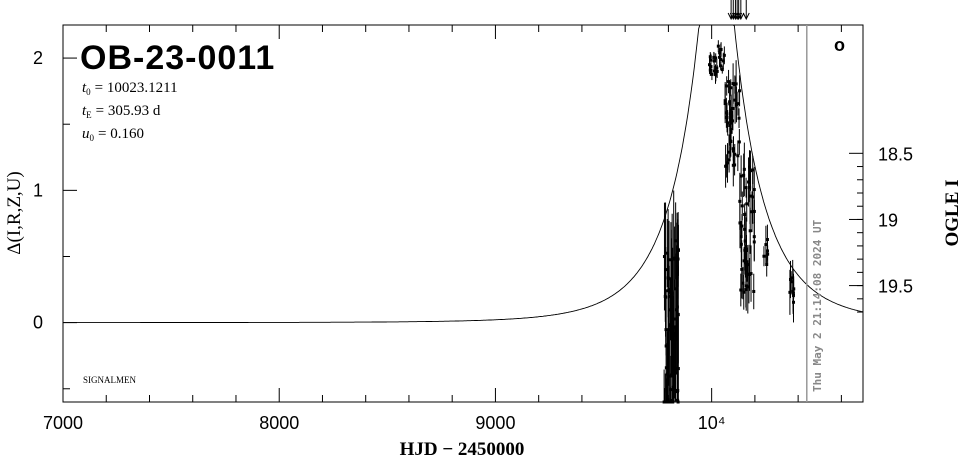 Image resolution: width=966 pixels, height=459 pixels. What do you see at coordinates (952, 212) in the screenshot?
I see `y-axis-title-right-text: OGLE I` at bounding box center [952, 212].